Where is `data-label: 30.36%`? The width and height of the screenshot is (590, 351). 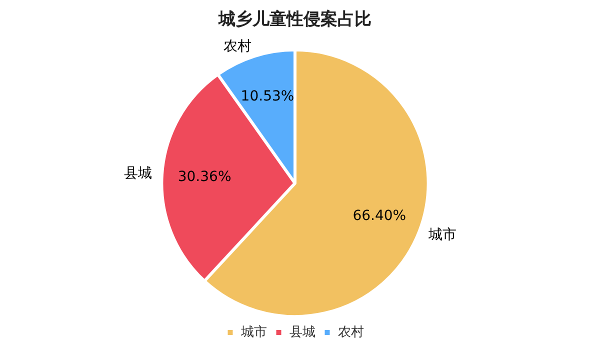
data-label: 30.36% is located at coordinates (205, 176).